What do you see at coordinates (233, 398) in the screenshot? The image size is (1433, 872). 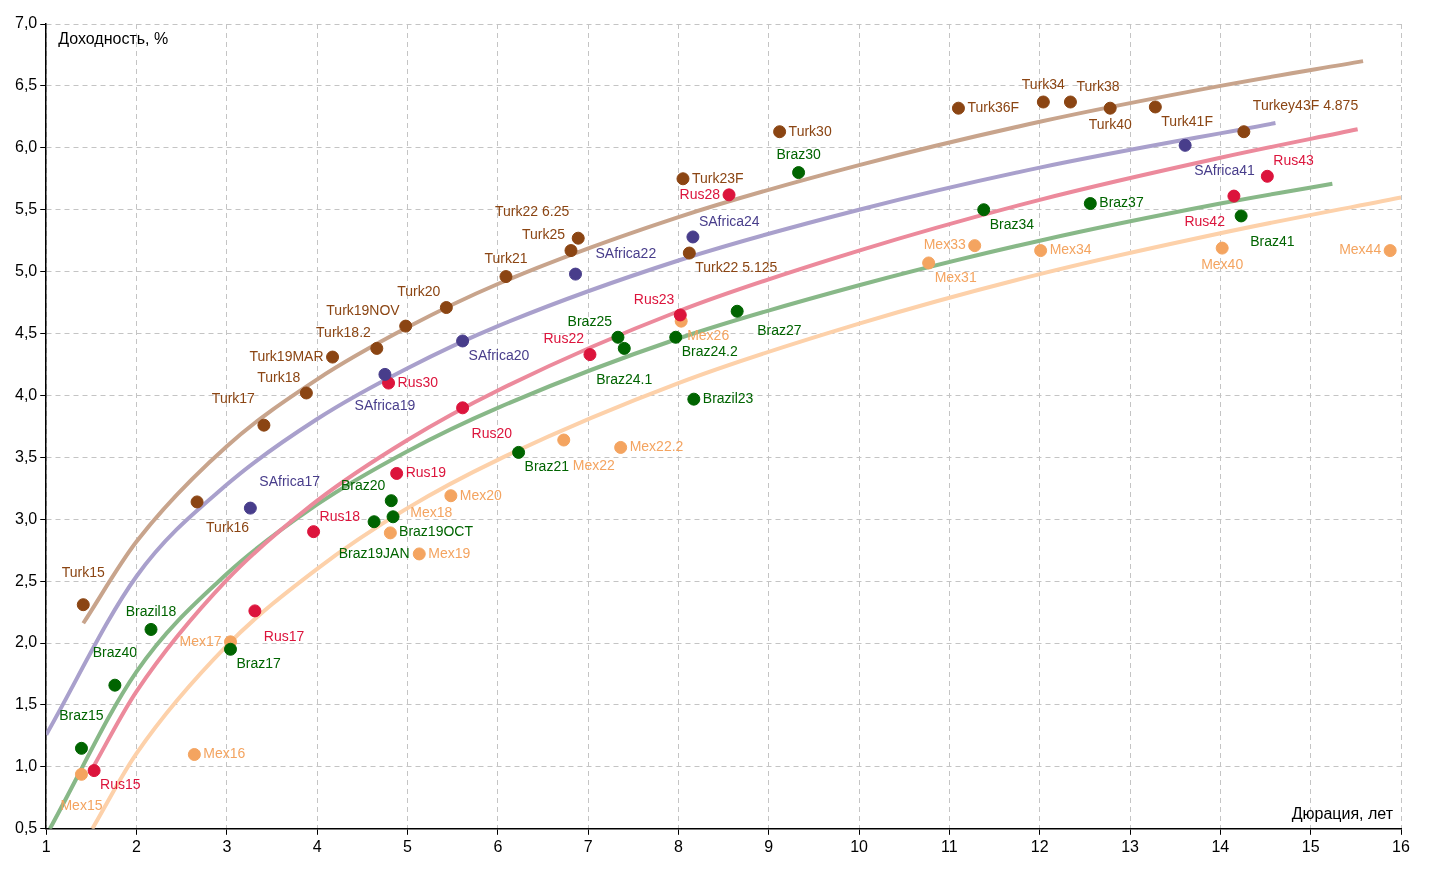 I see `data-label: Turk17` at bounding box center [233, 398].